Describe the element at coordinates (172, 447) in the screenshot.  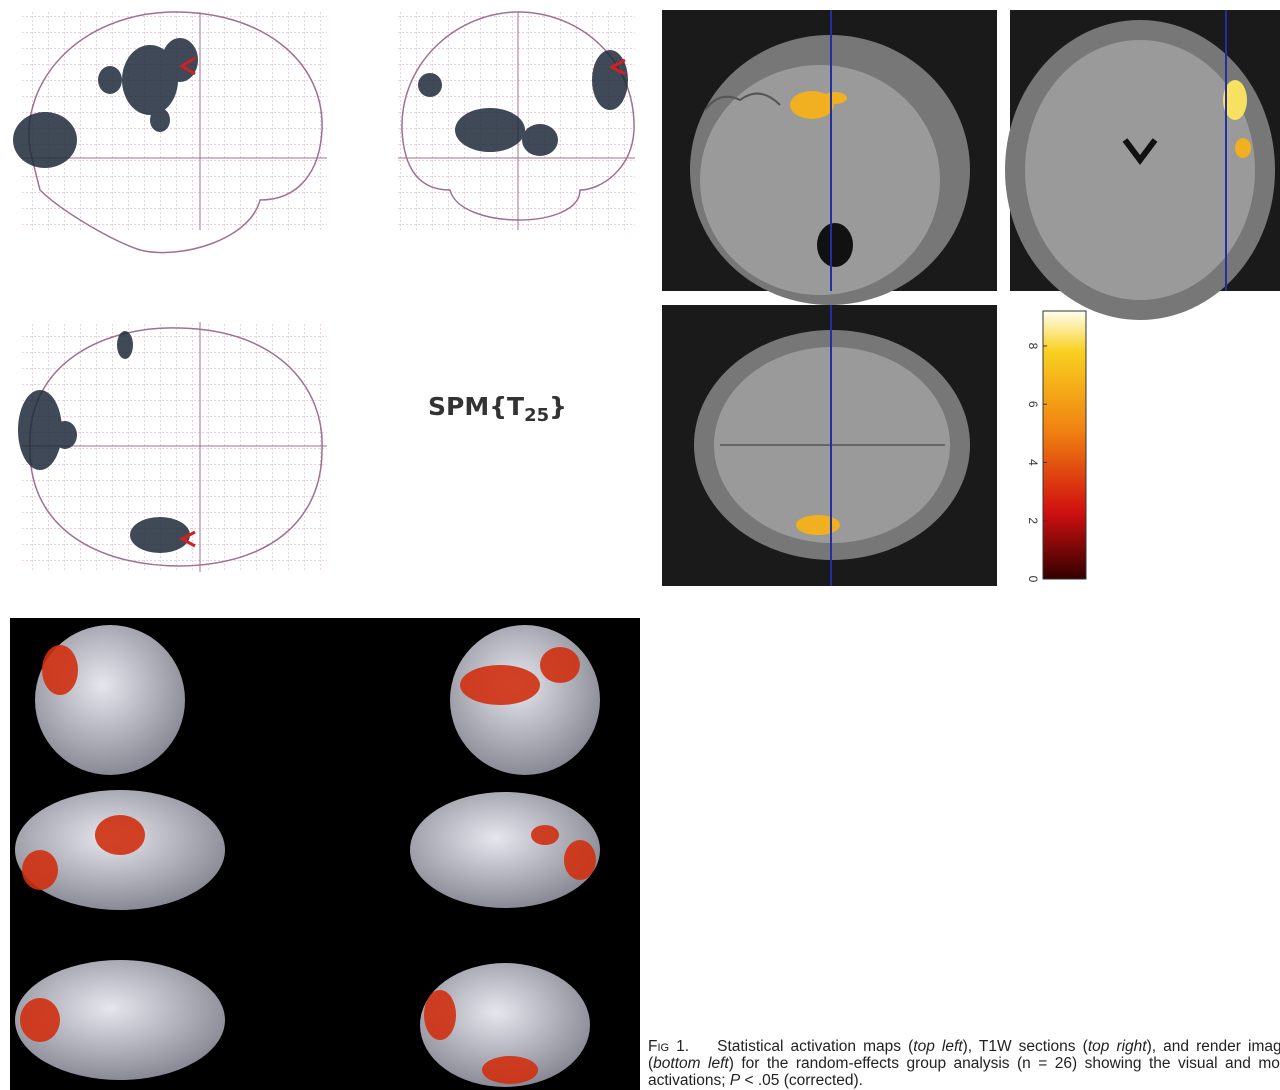
I see `glass-brain-axial` at that location.